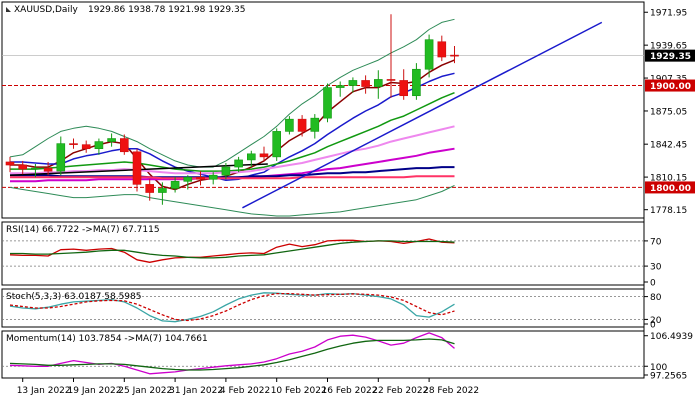  What do you see at coordinates (668, 112) in the screenshot?
I see `price-tick-label: 1875.05` at bounding box center [668, 112].